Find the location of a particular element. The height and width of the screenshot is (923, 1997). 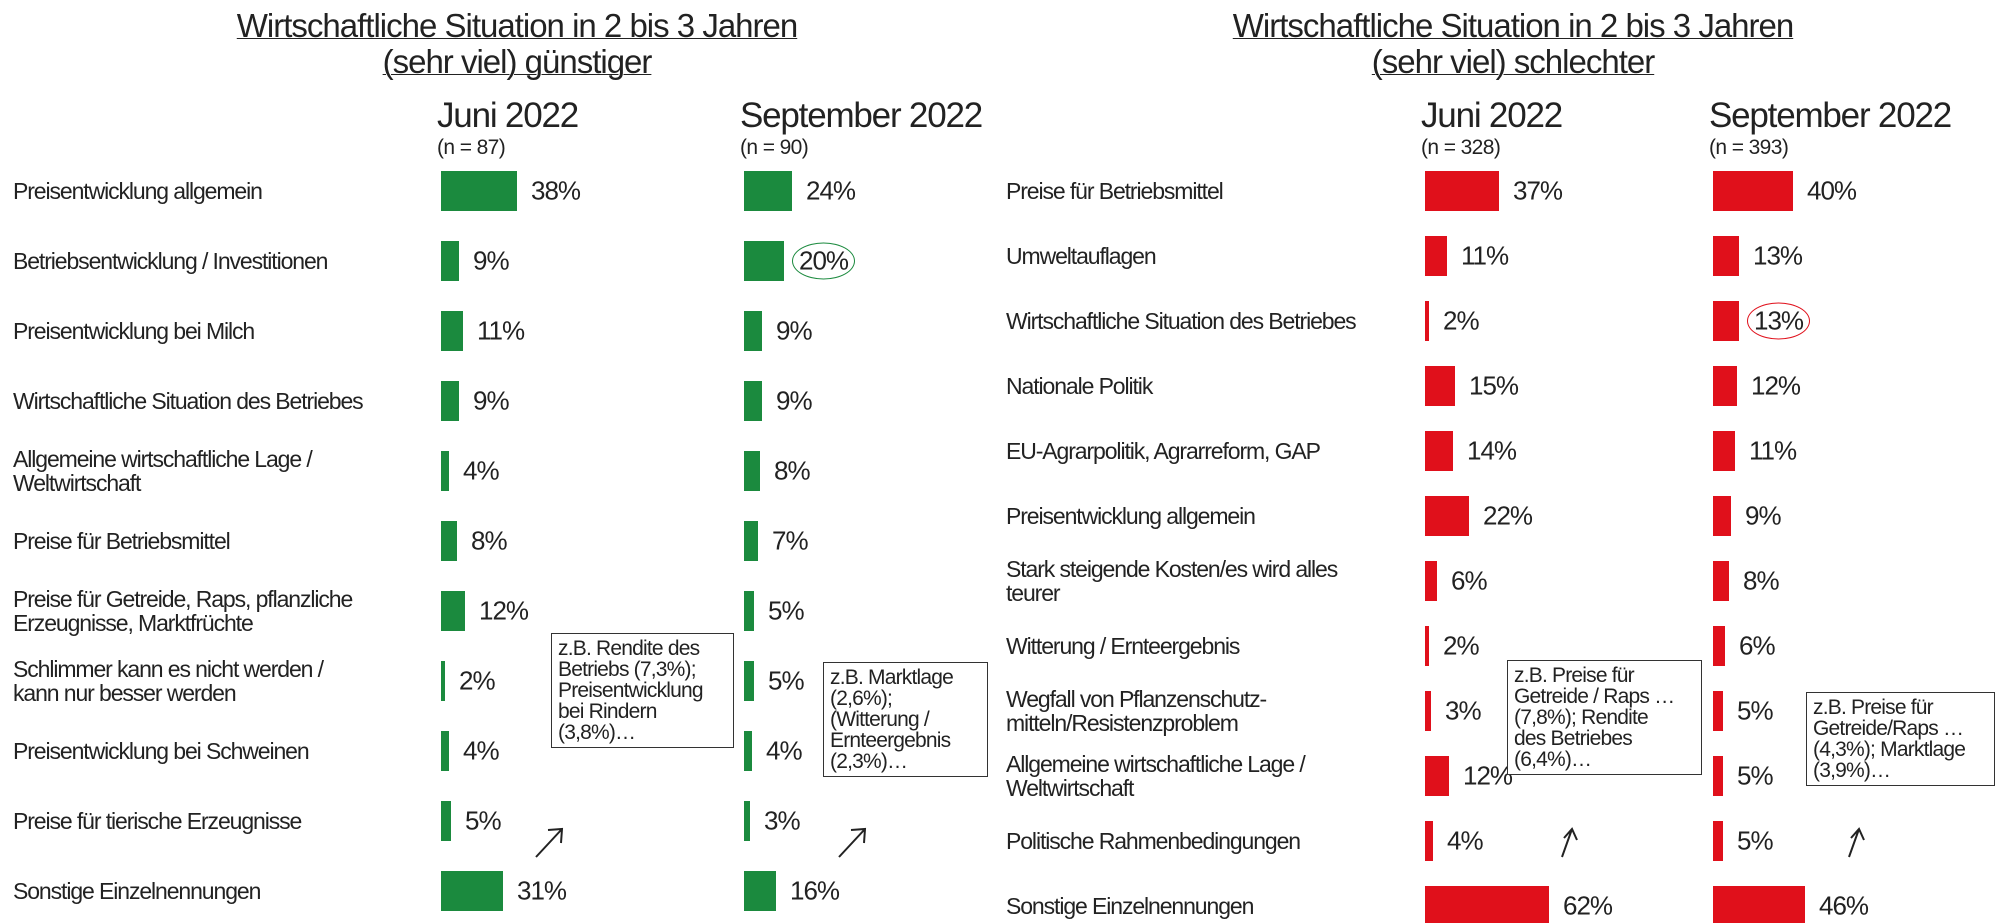

chart-subtitle: (sehr viel) günstiger is located at coordinates (517, 61).